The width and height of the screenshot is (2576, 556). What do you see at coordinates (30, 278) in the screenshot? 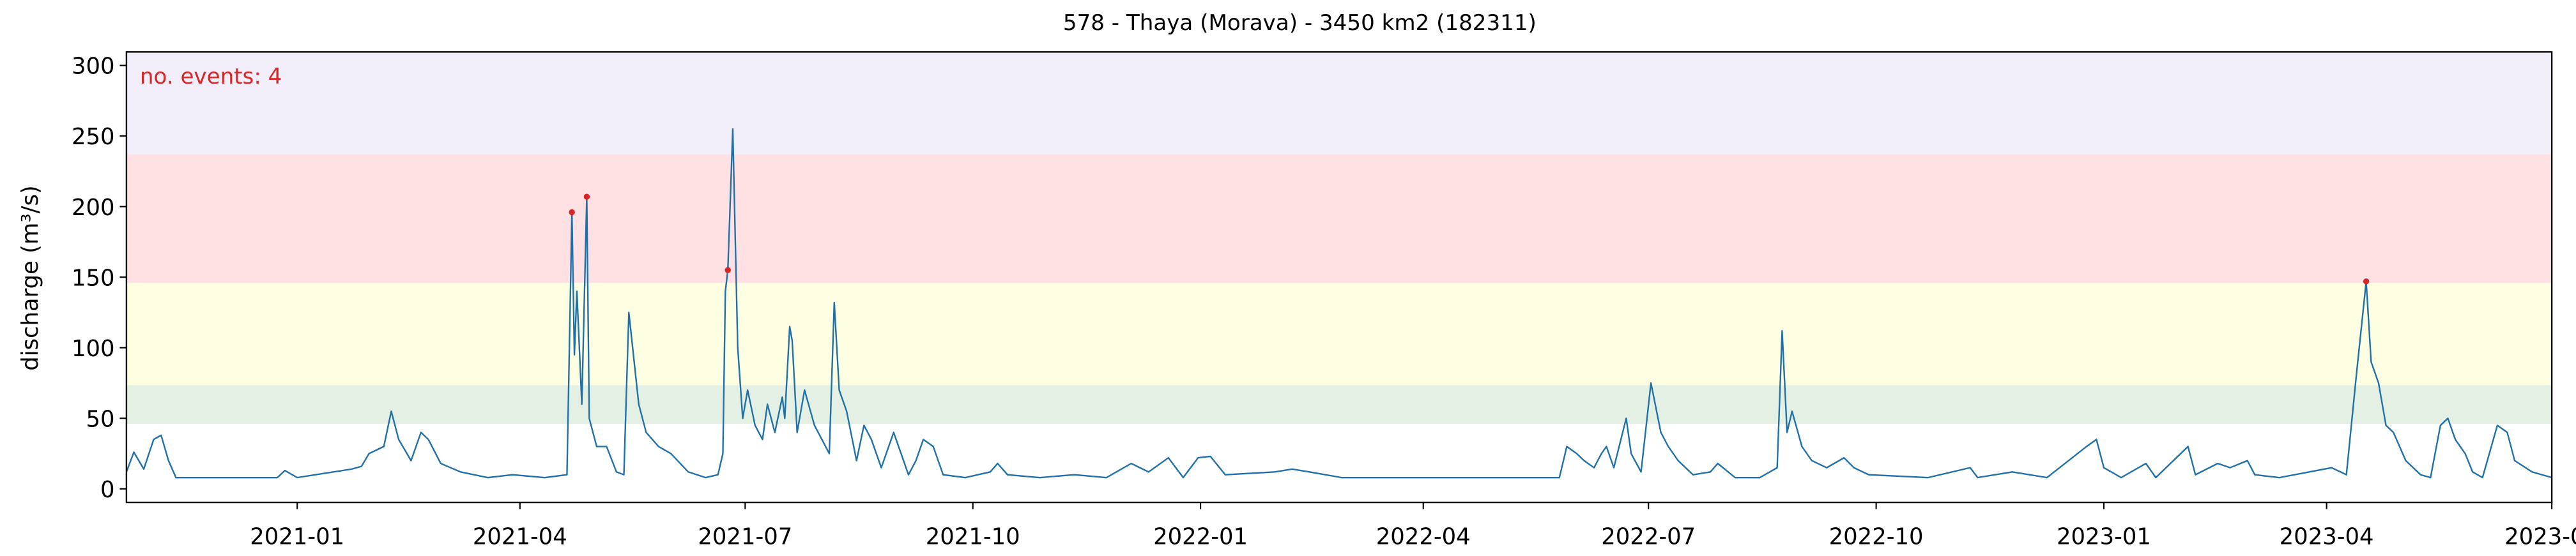
I see `y-axis-label: discharge (m³/s)` at bounding box center [30, 278].